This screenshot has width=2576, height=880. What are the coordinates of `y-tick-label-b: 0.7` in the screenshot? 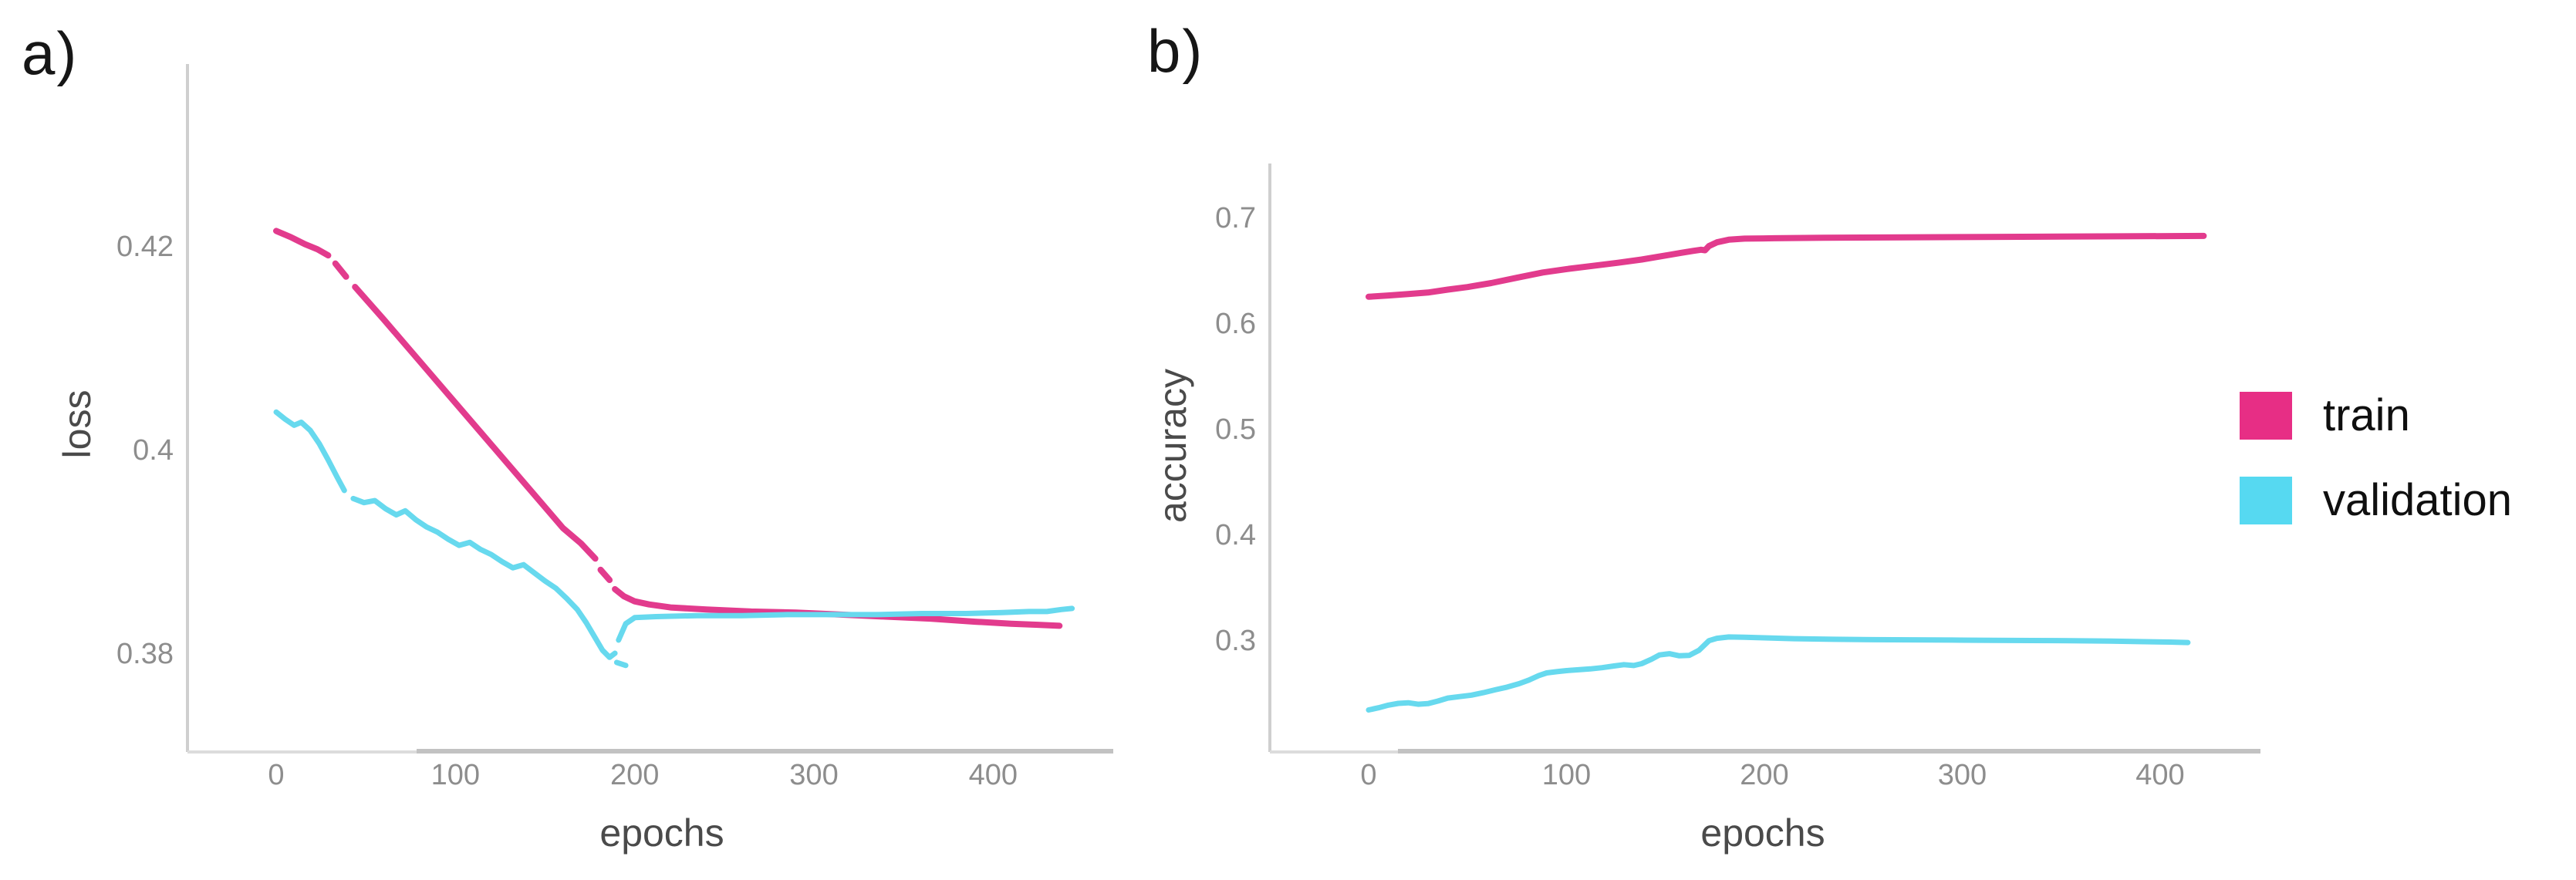 It's located at (1235, 218).